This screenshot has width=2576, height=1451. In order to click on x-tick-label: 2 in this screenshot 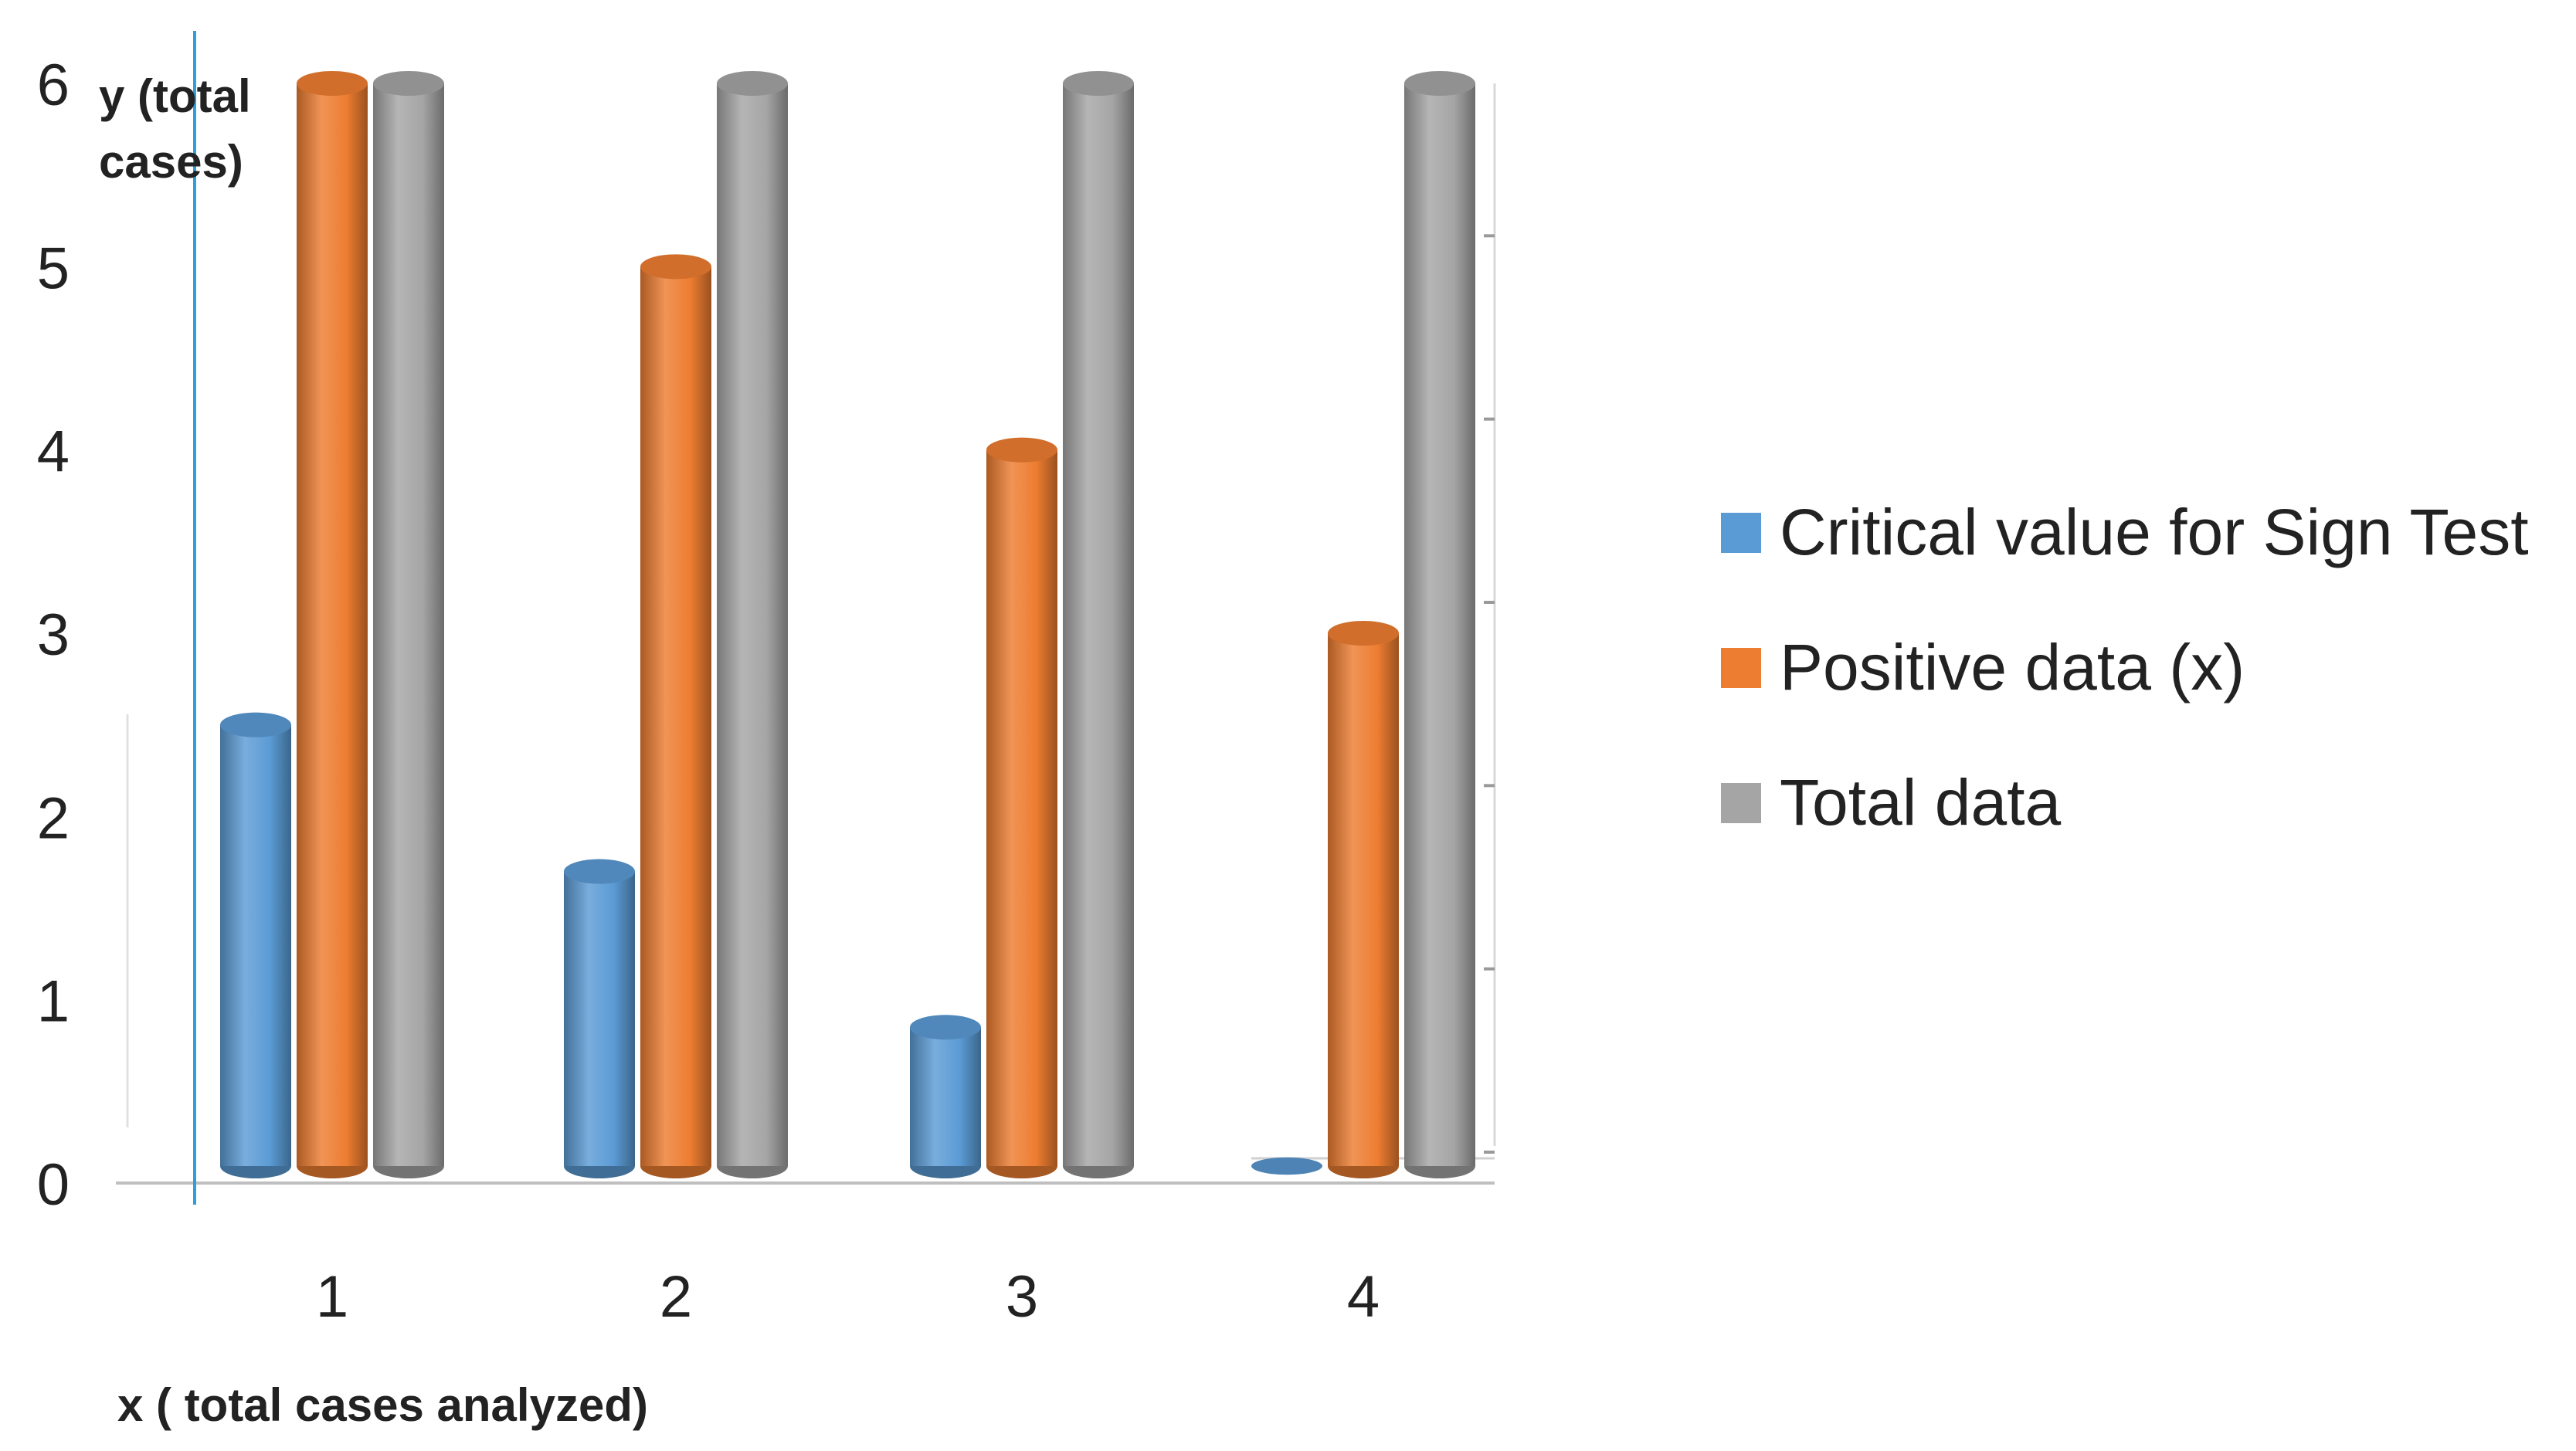, I will do `click(676, 1297)`.